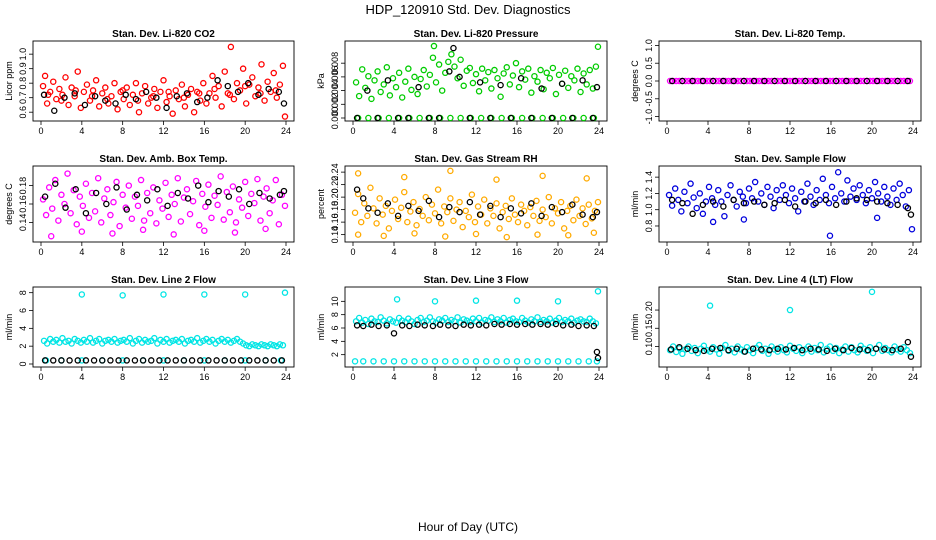 The image size is (936, 540). What do you see at coordinates (335, 63) in the screenshot?
I see `y-tick-label: 0.008` at bounding box center [335, 63].